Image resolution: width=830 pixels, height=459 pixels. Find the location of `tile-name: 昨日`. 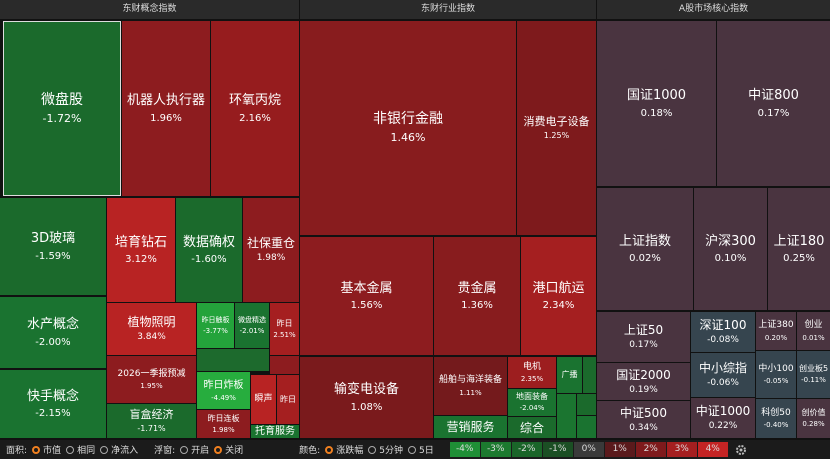

tile-name: 昨日 is located at coordinates (288, 399).